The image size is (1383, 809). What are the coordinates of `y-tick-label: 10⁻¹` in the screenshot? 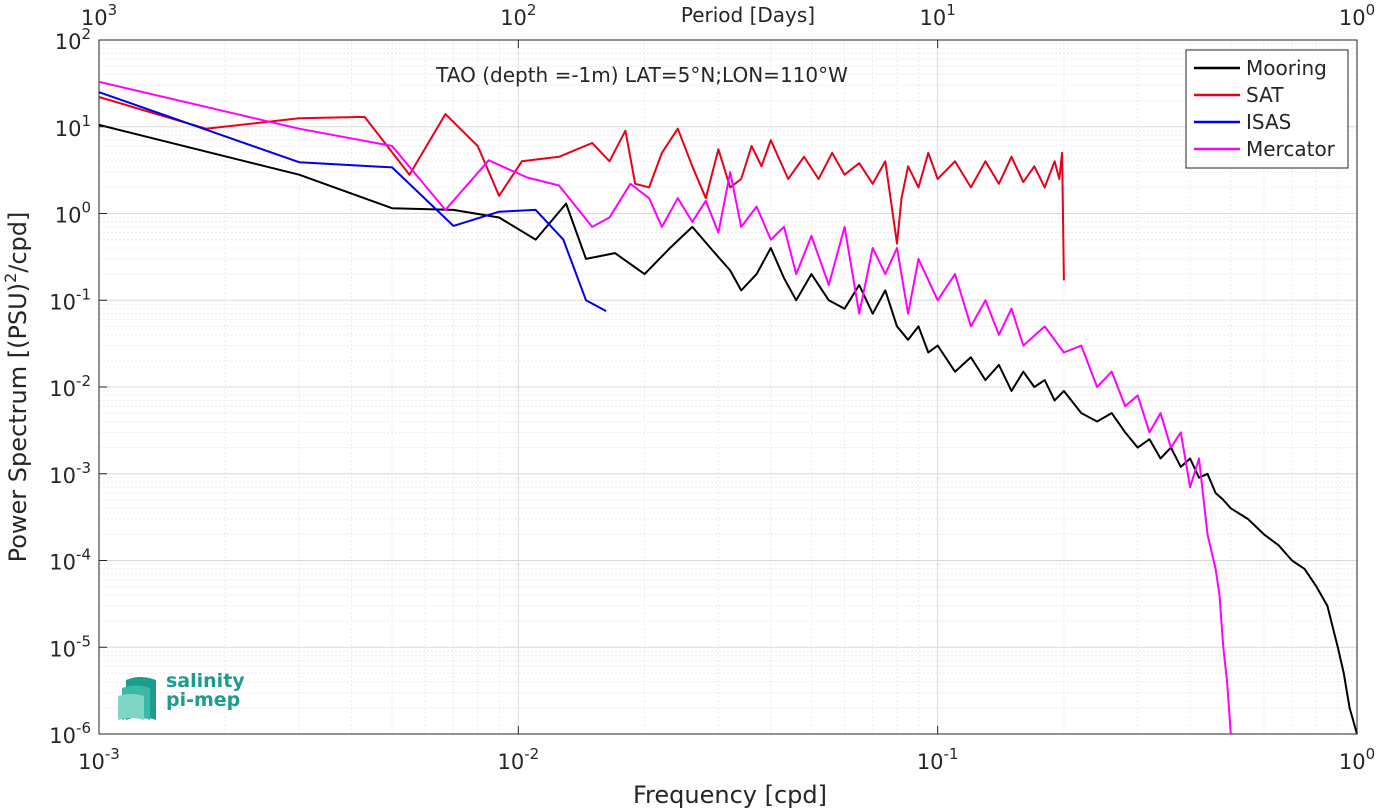 It's located at (70, 299).